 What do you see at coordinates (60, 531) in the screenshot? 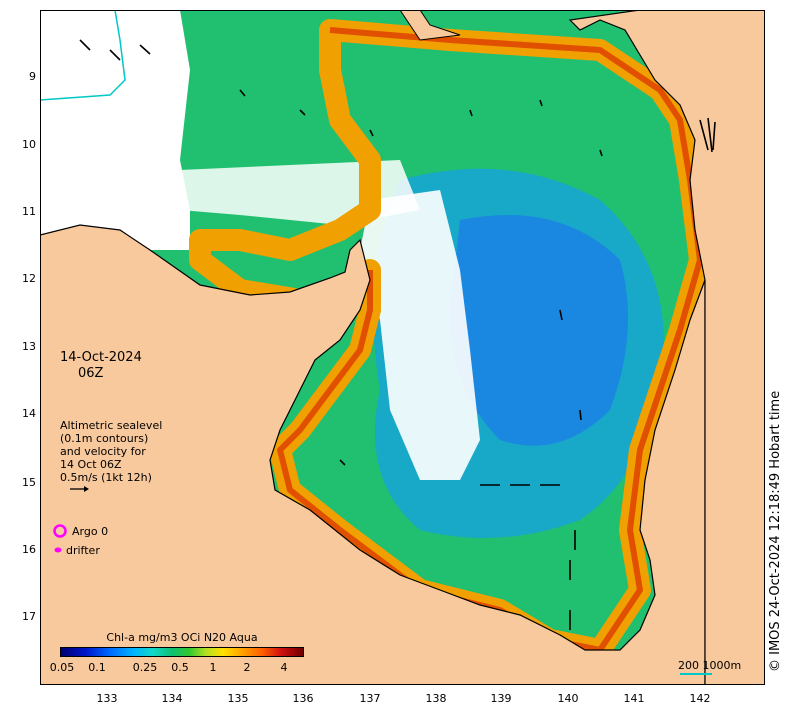
I see `argo-marker-icon` at bounding box center [60, 531].